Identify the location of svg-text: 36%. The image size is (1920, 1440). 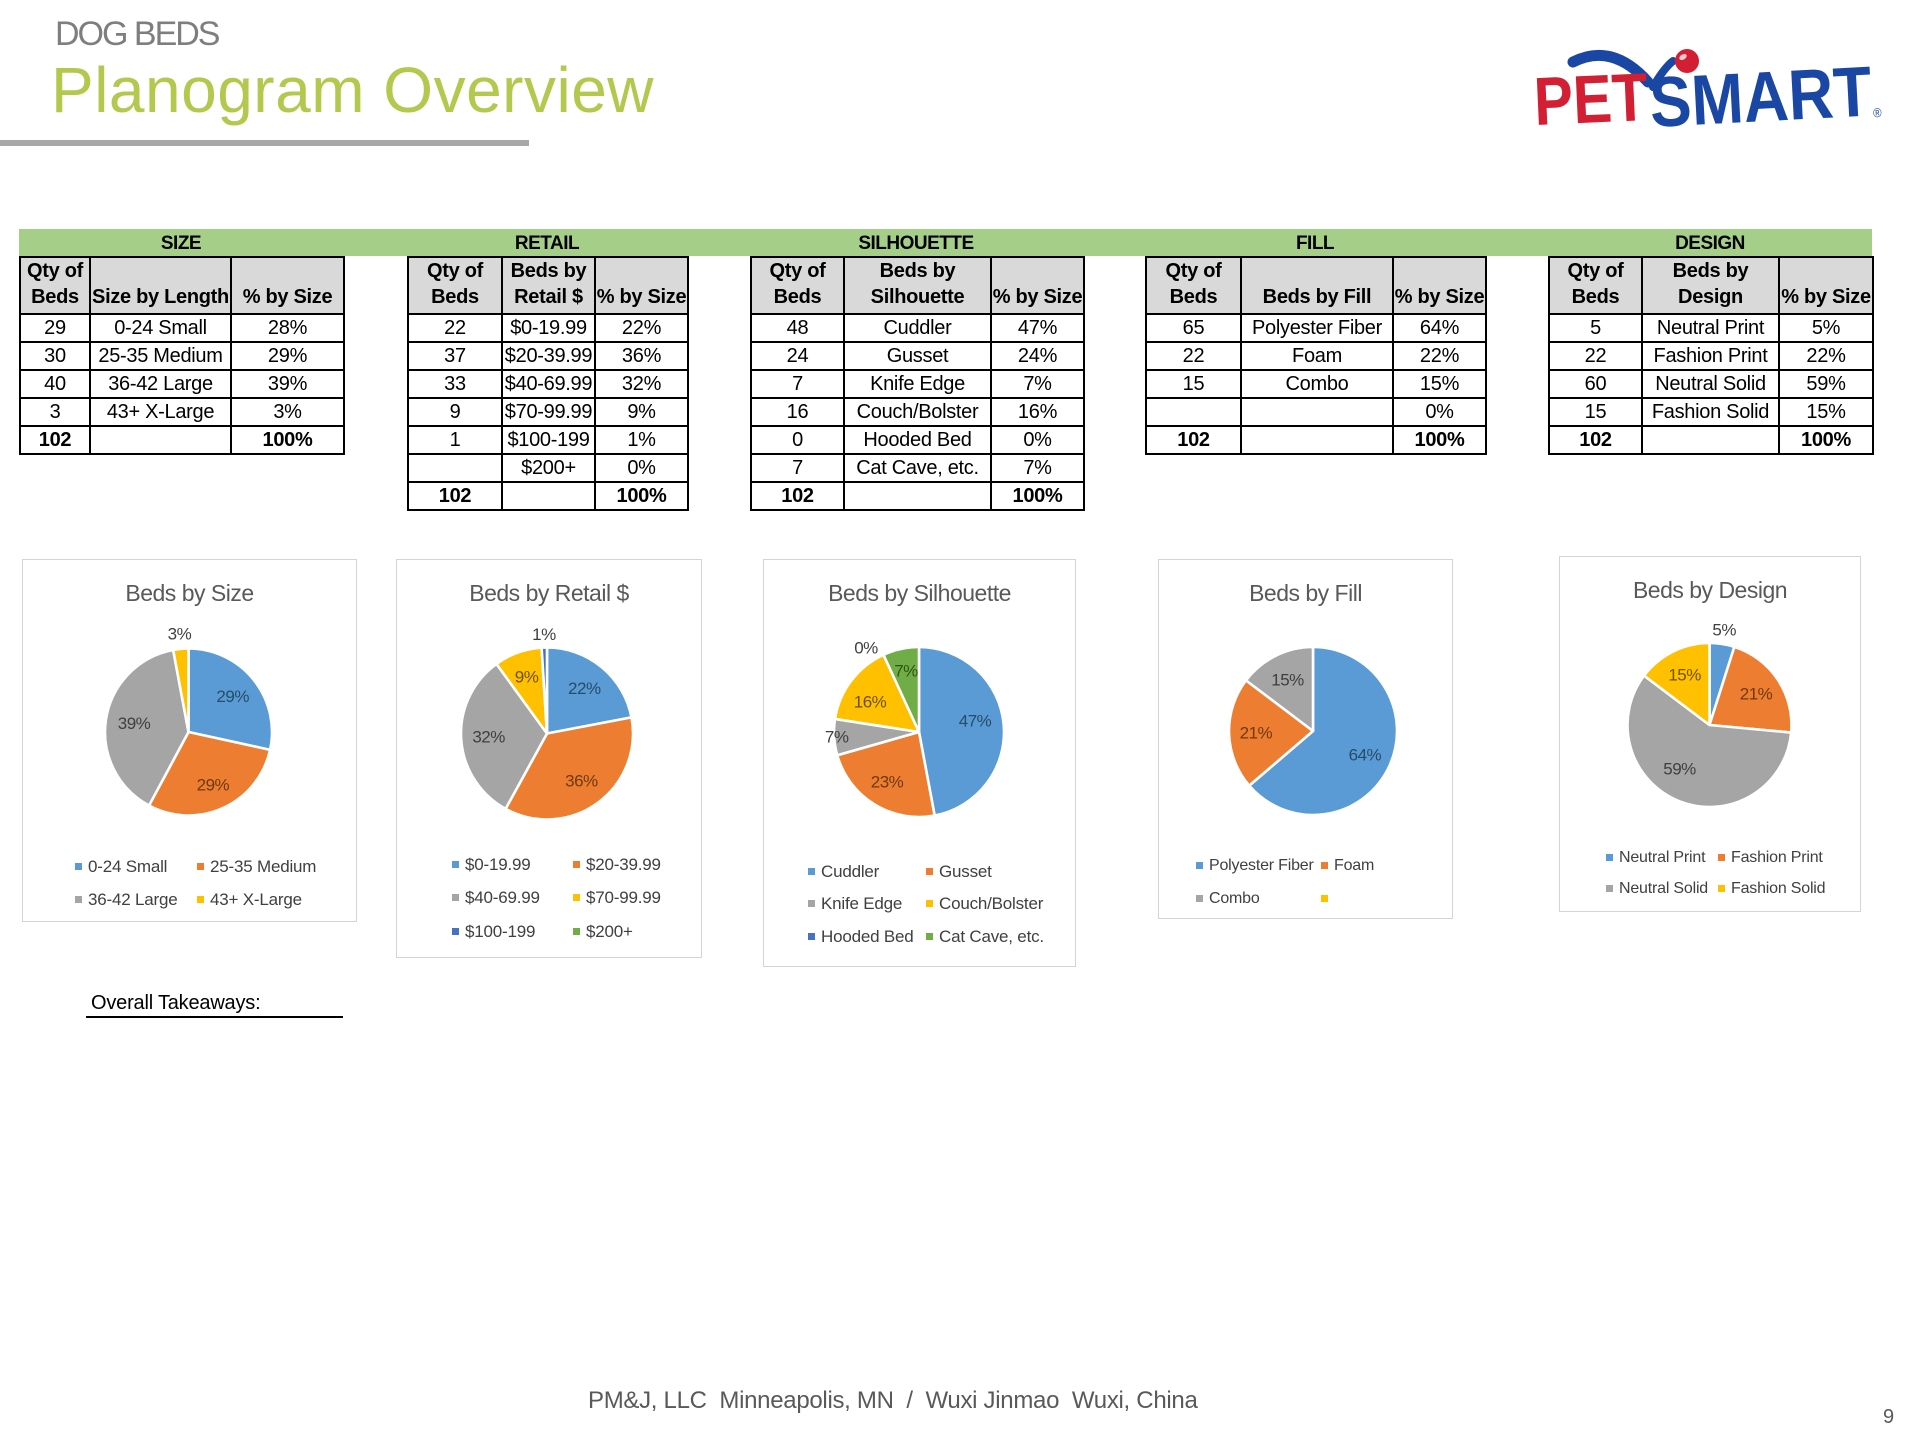
(581, 780).